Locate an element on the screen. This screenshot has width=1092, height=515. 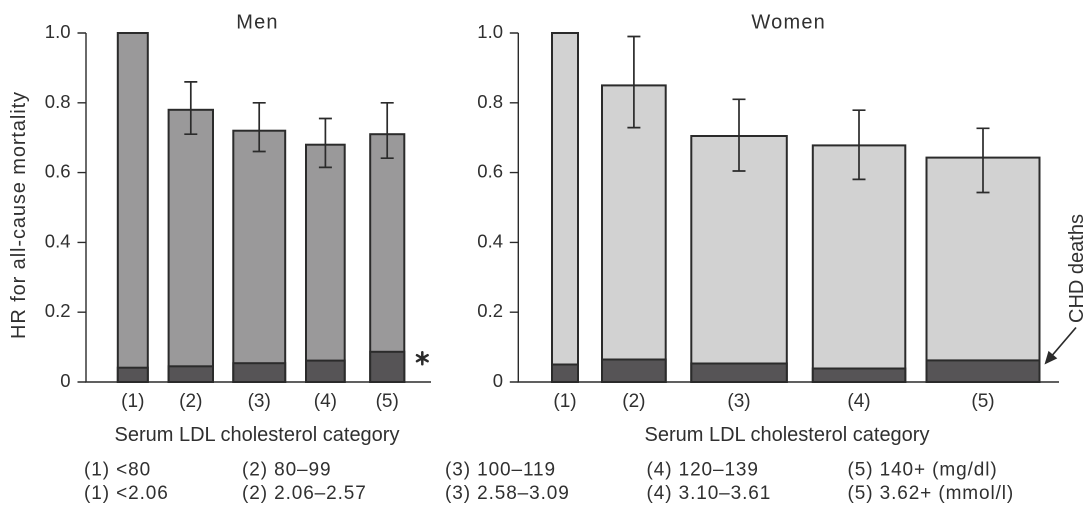
svg-text: (2) 80–99 is located at coordinates (286, 469).